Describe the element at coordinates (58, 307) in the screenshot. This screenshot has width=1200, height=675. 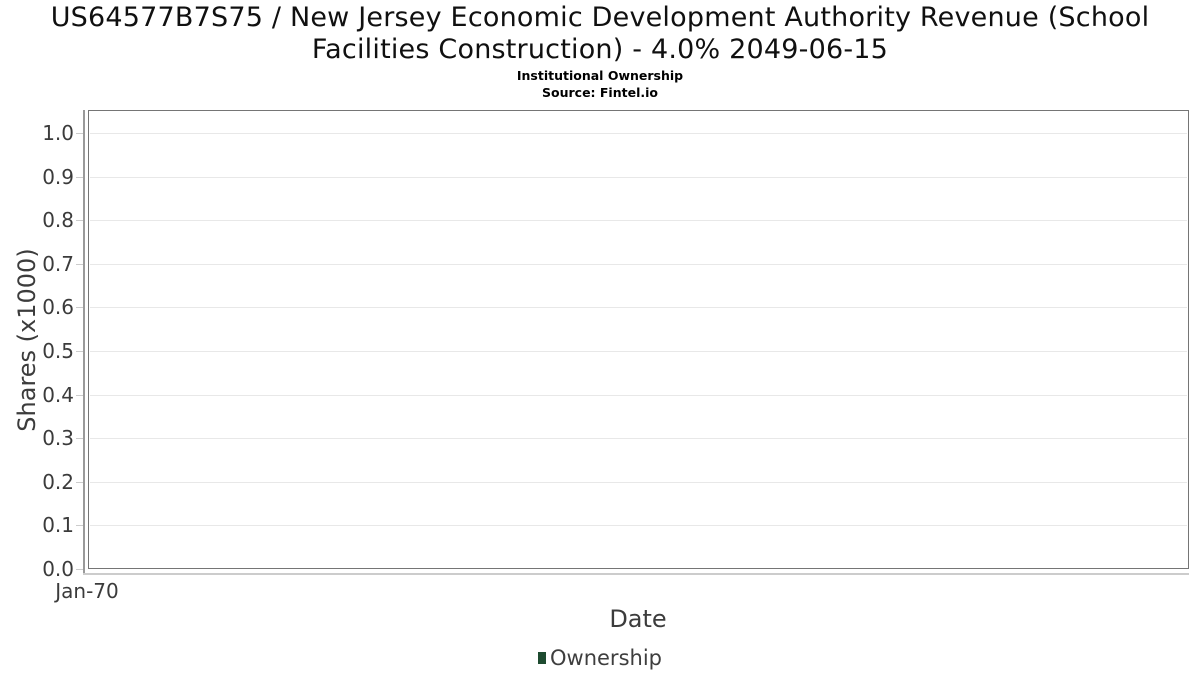
I see `y-tick-label: 0.6` at that location.